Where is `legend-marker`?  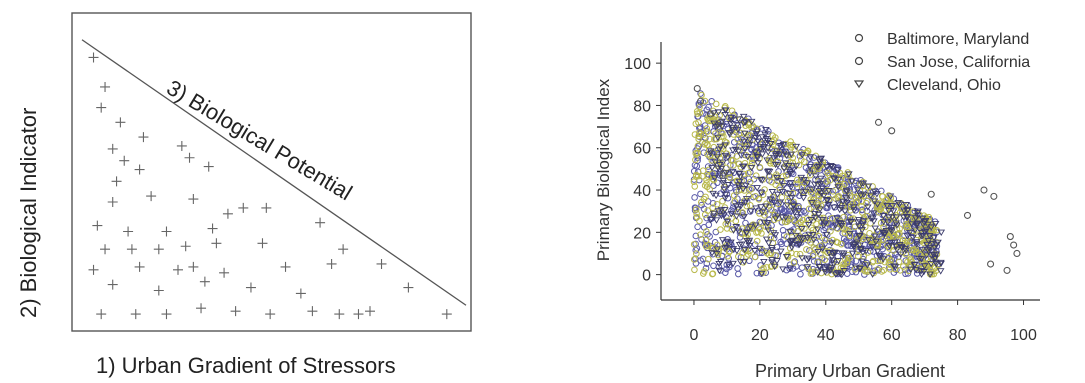
legend-marker is located at coordinates (859, 61).